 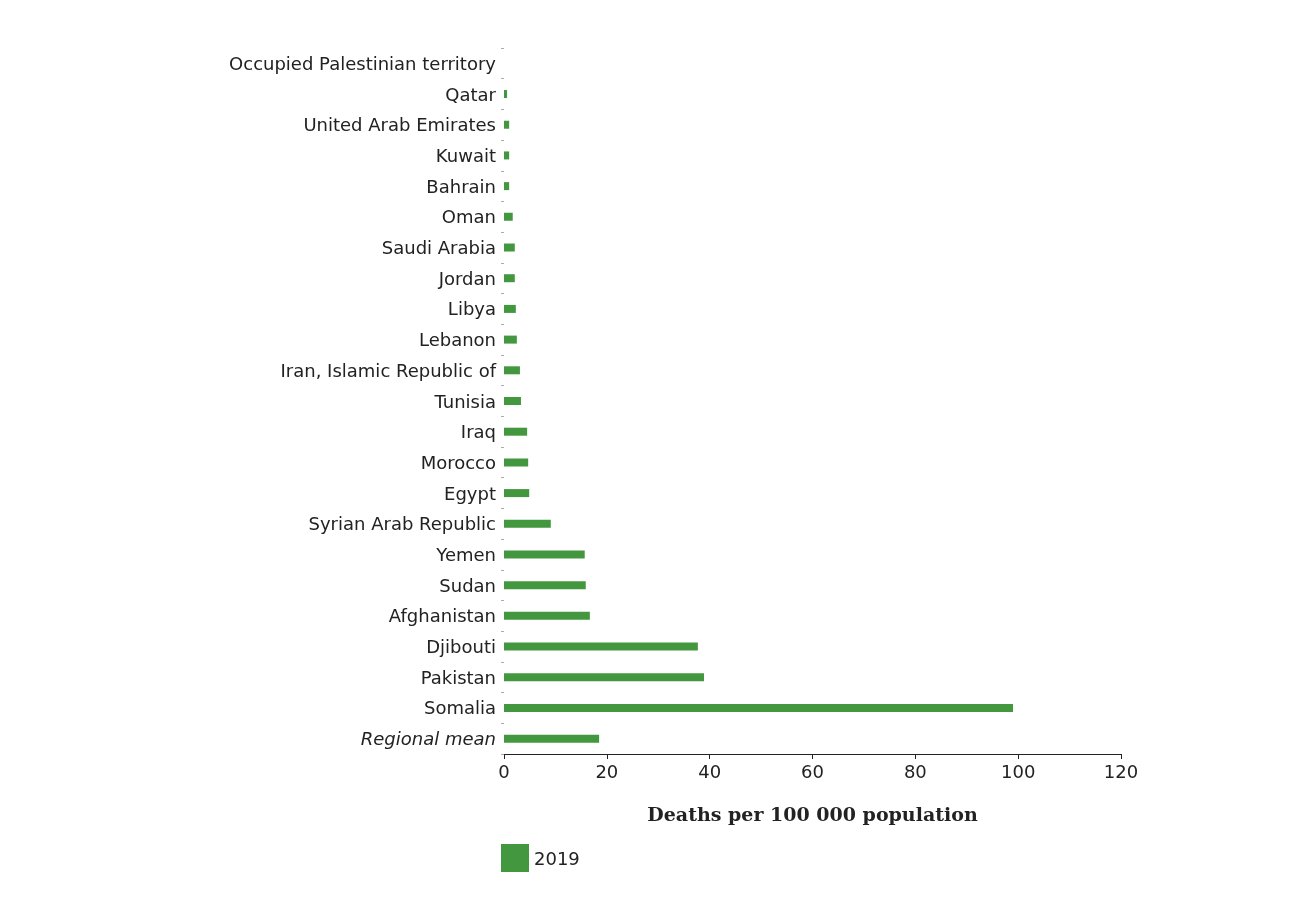 I want to click on y-tick-label: Lebanon, so click(x=457, y=340).